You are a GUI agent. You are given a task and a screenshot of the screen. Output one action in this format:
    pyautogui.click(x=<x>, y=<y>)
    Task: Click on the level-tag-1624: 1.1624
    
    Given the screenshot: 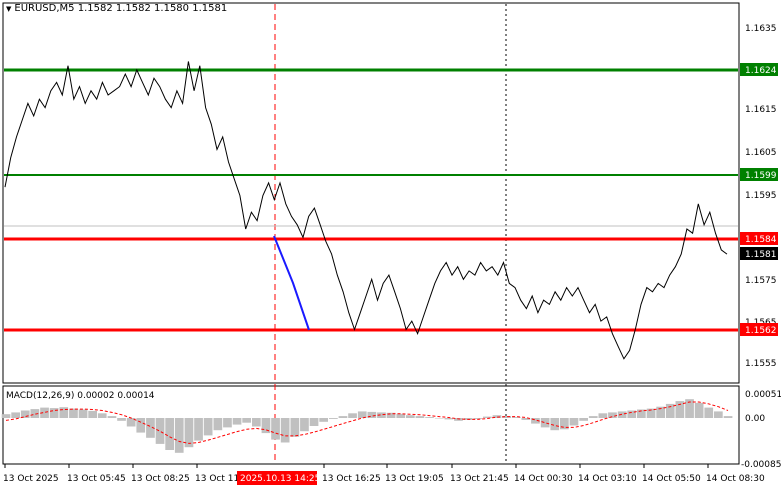 What is the action you would take?
    pyautogui.click(x=759, y=69)
    